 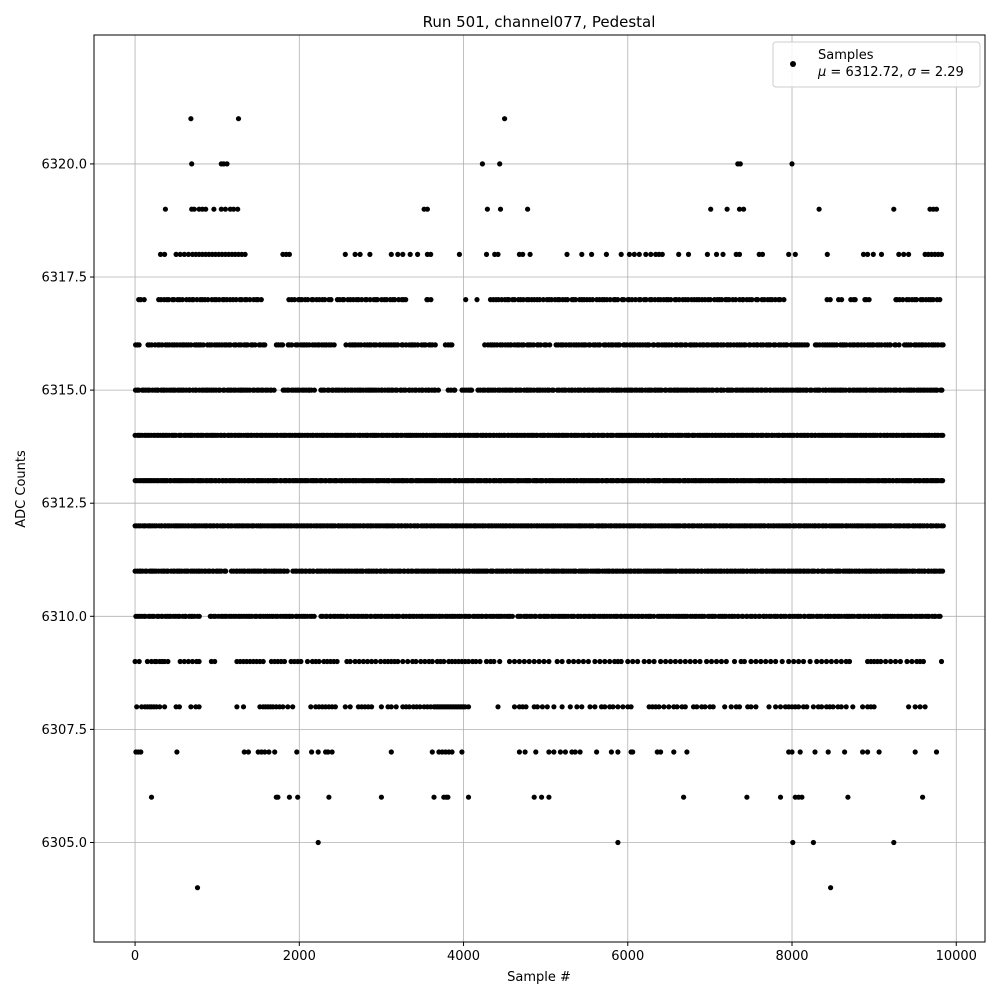 I want to click on legend-mu-value: = 6312.72,, so click(x=866, y=72).